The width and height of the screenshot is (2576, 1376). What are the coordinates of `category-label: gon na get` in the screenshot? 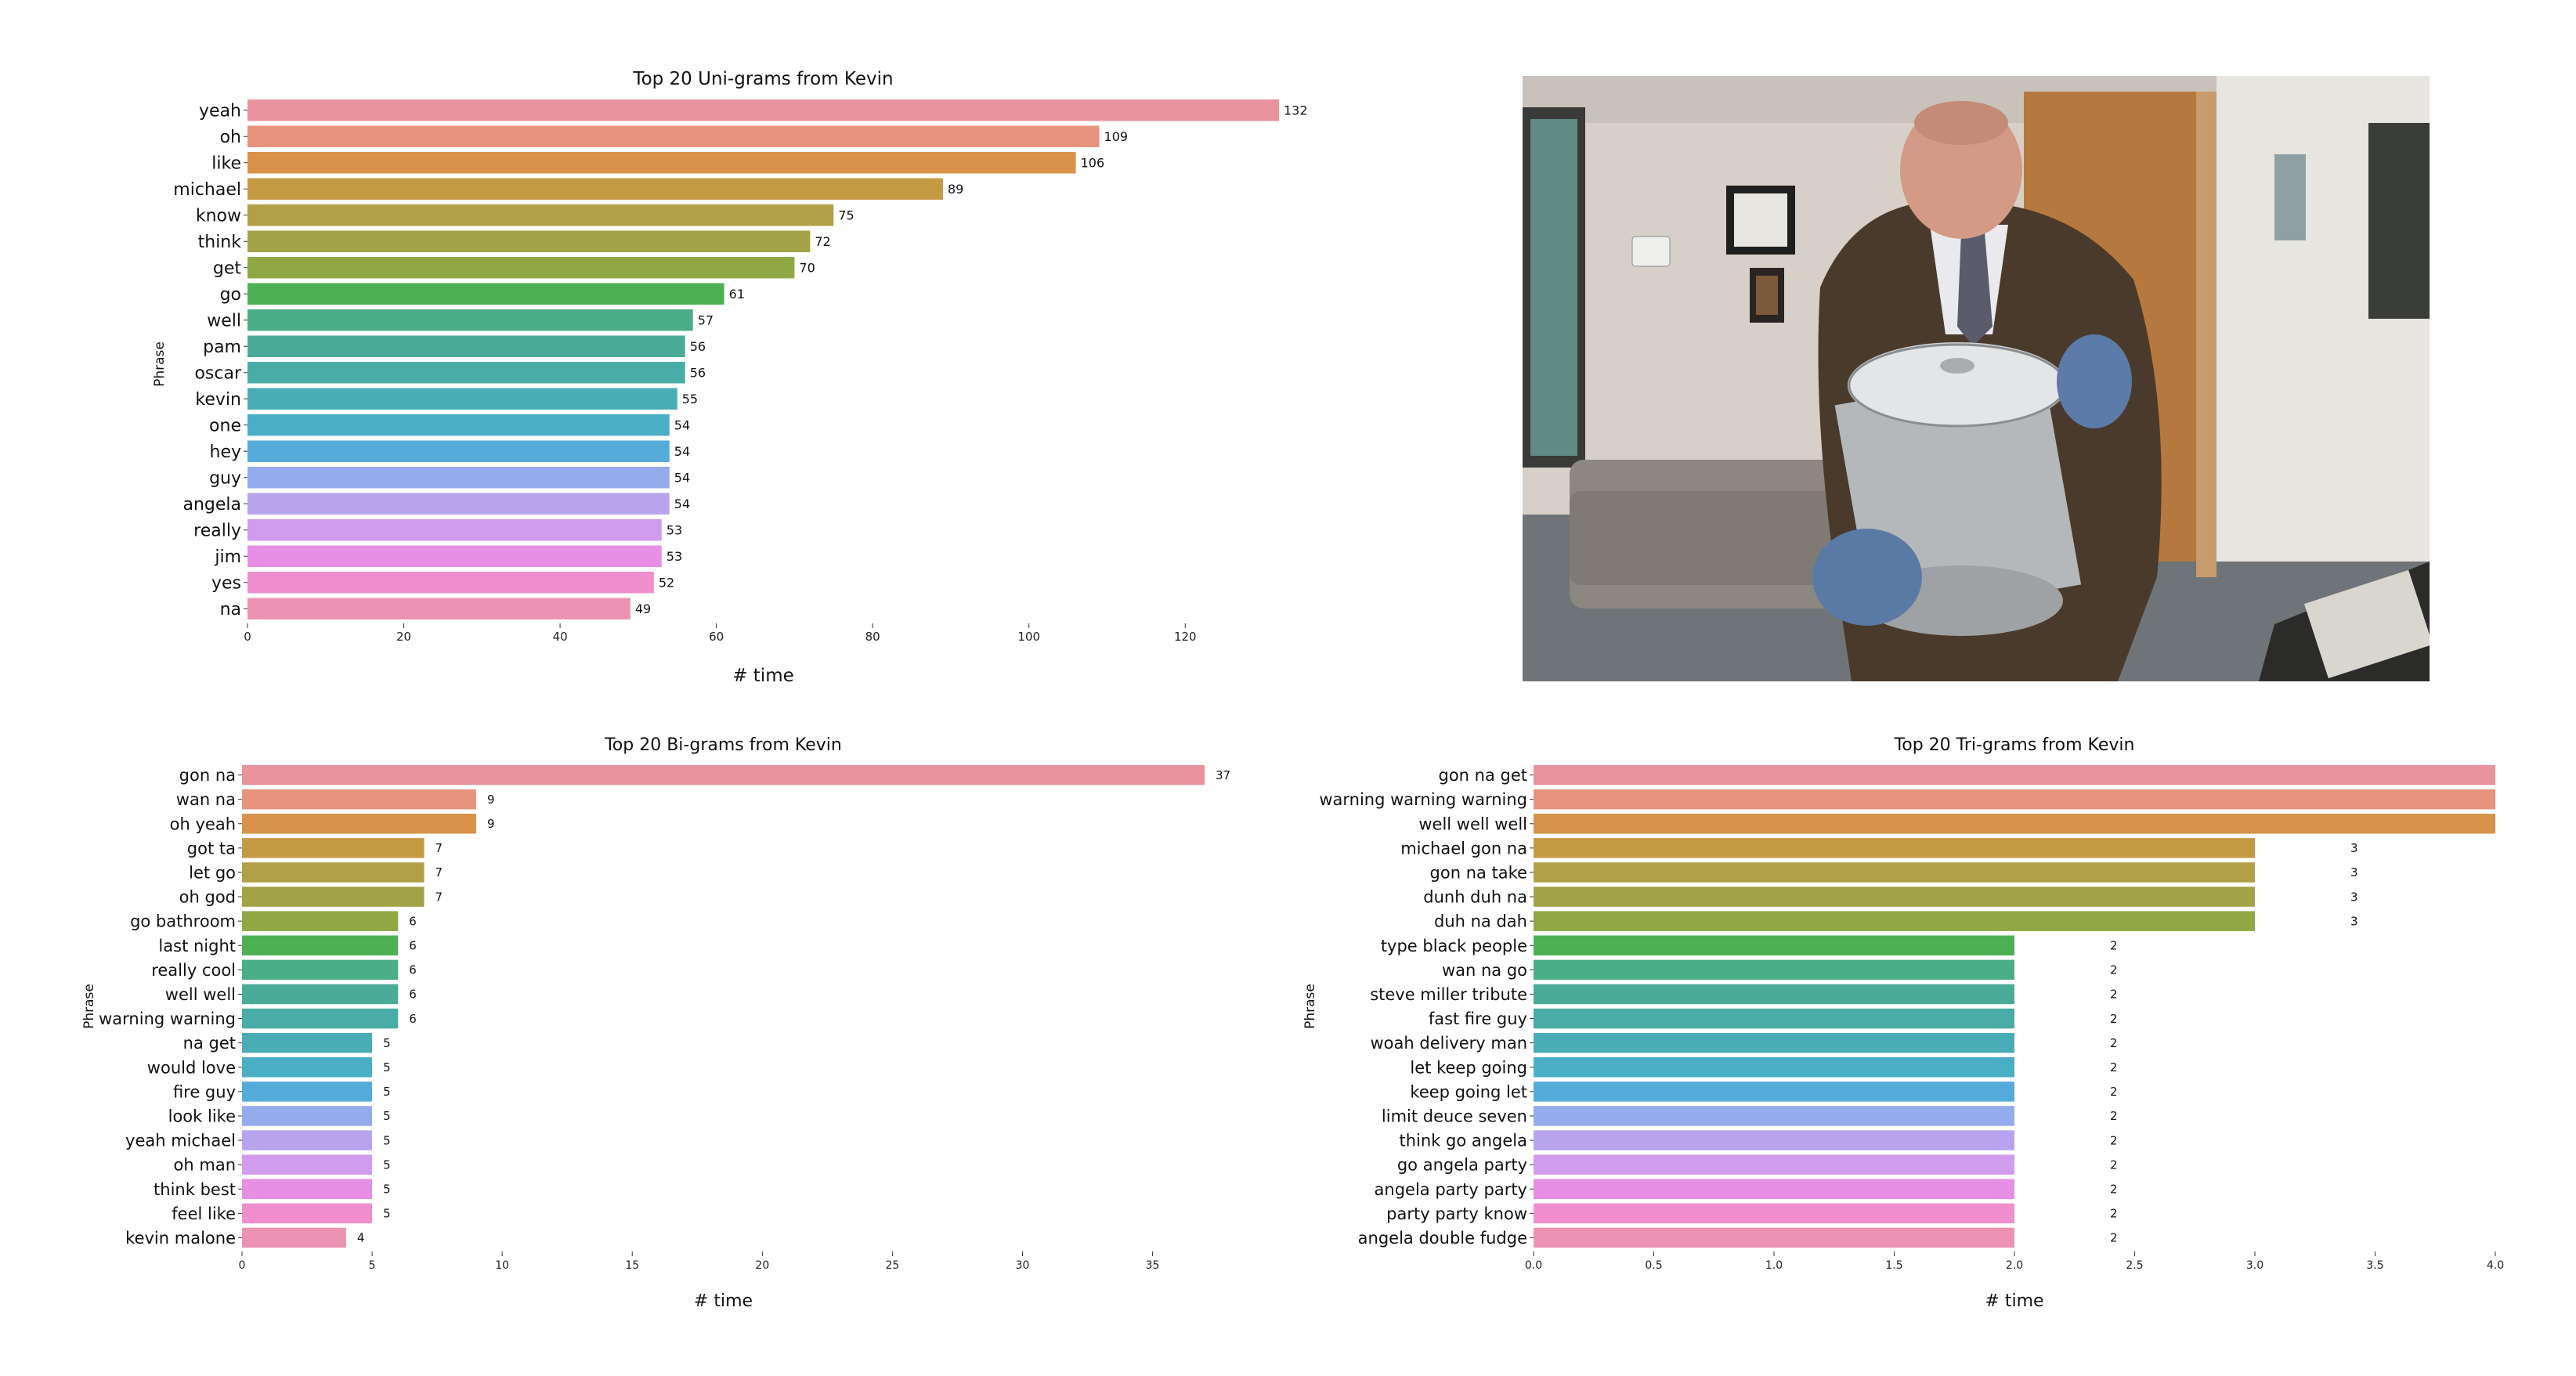 It's located at (1482, 776).